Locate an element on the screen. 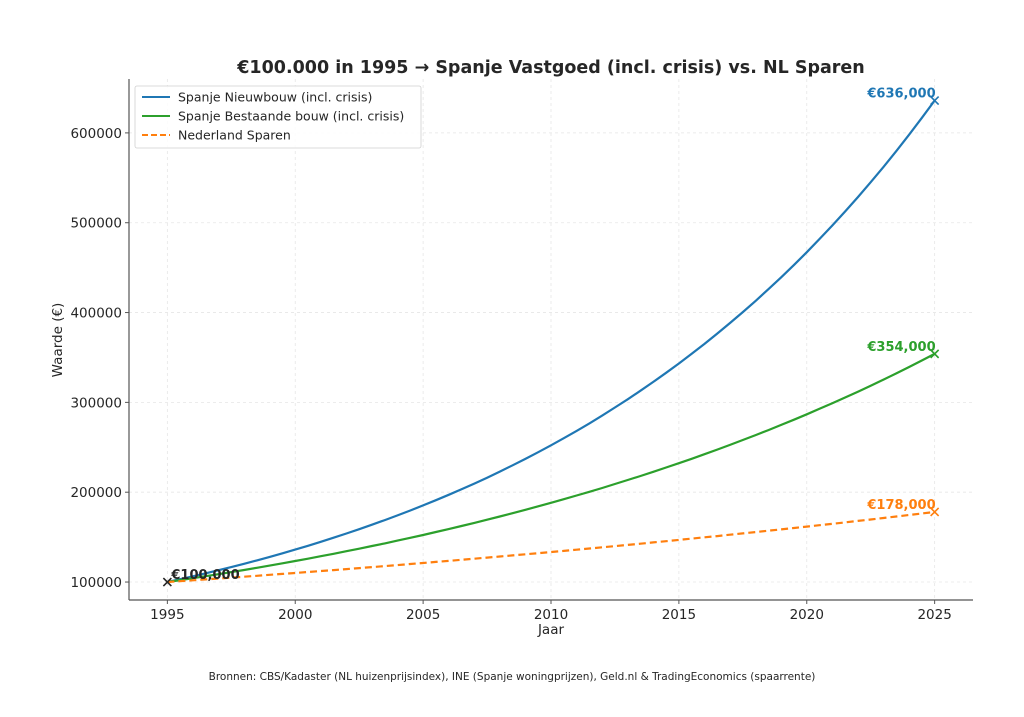 The width and height of the screenshot is (1024, 717). x-axis-label: Jaar is located at coordinates (551, 630).